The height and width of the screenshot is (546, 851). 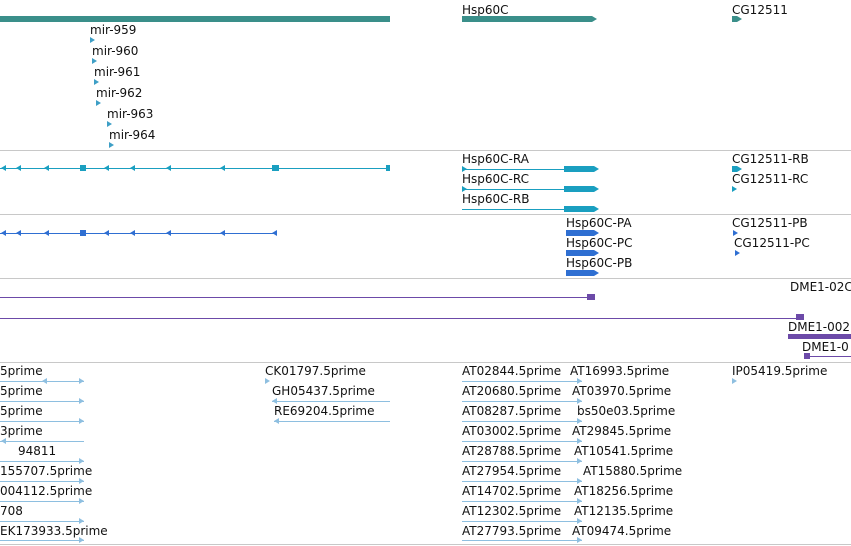 What do you see at coordinates (132, 135) in the screenshot?
I see `mirna-label-964: mir-964` at bounding box center [132, 135].